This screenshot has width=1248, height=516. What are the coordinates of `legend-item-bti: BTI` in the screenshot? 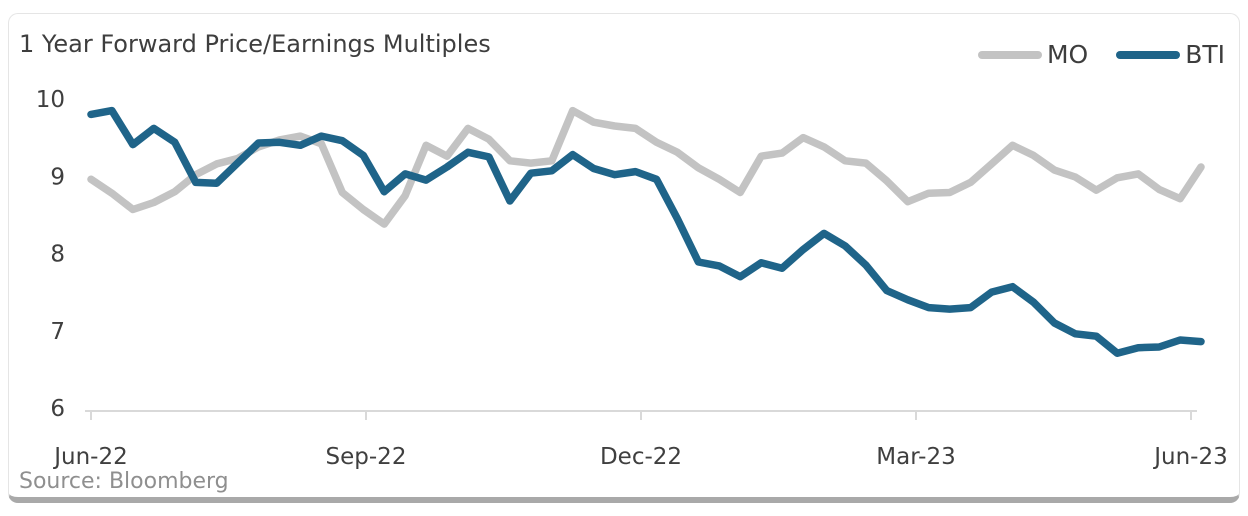 It's located at (1170, 54).